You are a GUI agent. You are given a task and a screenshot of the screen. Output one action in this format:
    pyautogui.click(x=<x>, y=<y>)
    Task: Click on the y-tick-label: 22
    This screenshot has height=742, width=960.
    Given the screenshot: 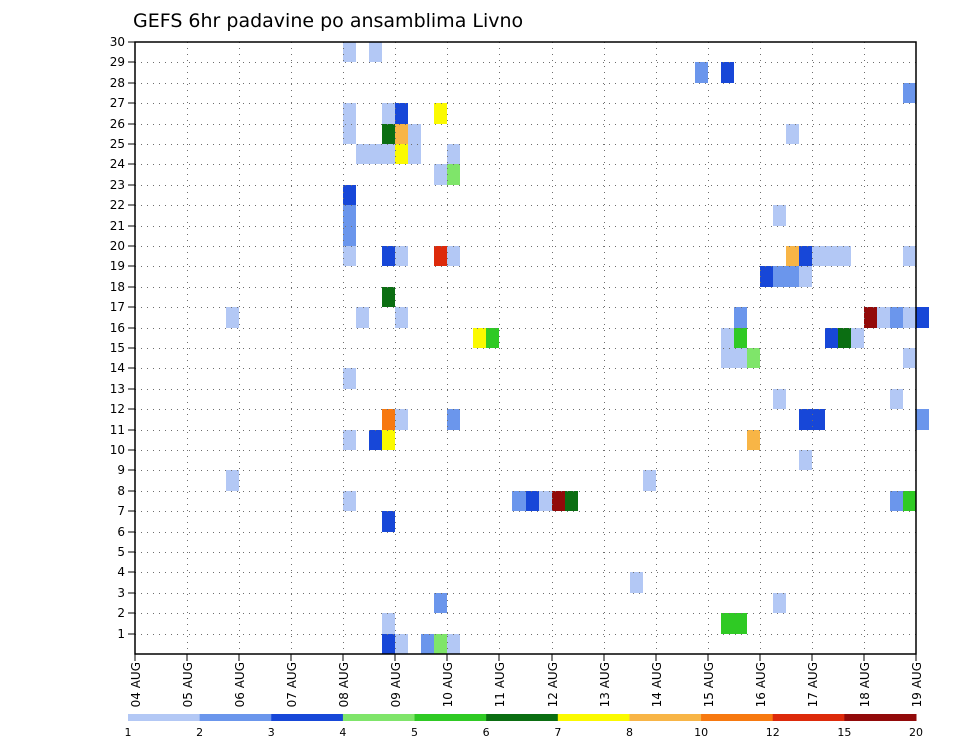 What is the action you would take?
    pyautogui.click(x=117, y=205)
    